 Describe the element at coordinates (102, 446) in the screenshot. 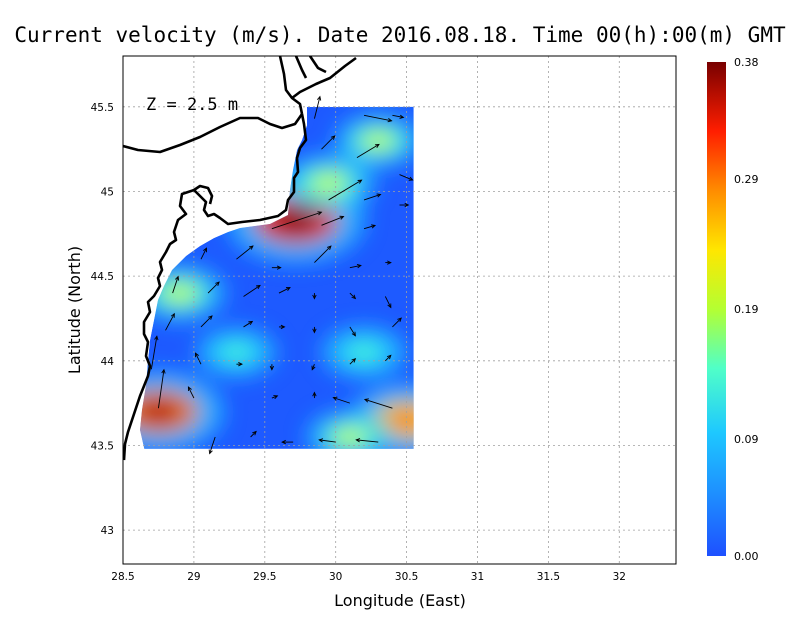

I see `y-tick-label: 43.5` at that location.